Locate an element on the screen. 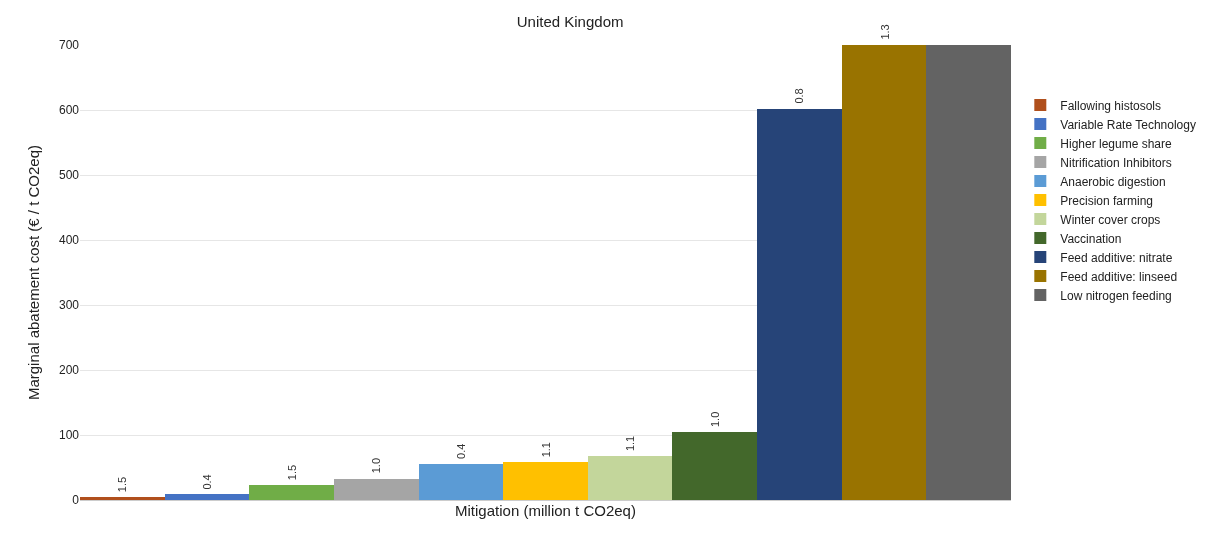  y-tick-label: 300 is located at coordinates (69, 305).